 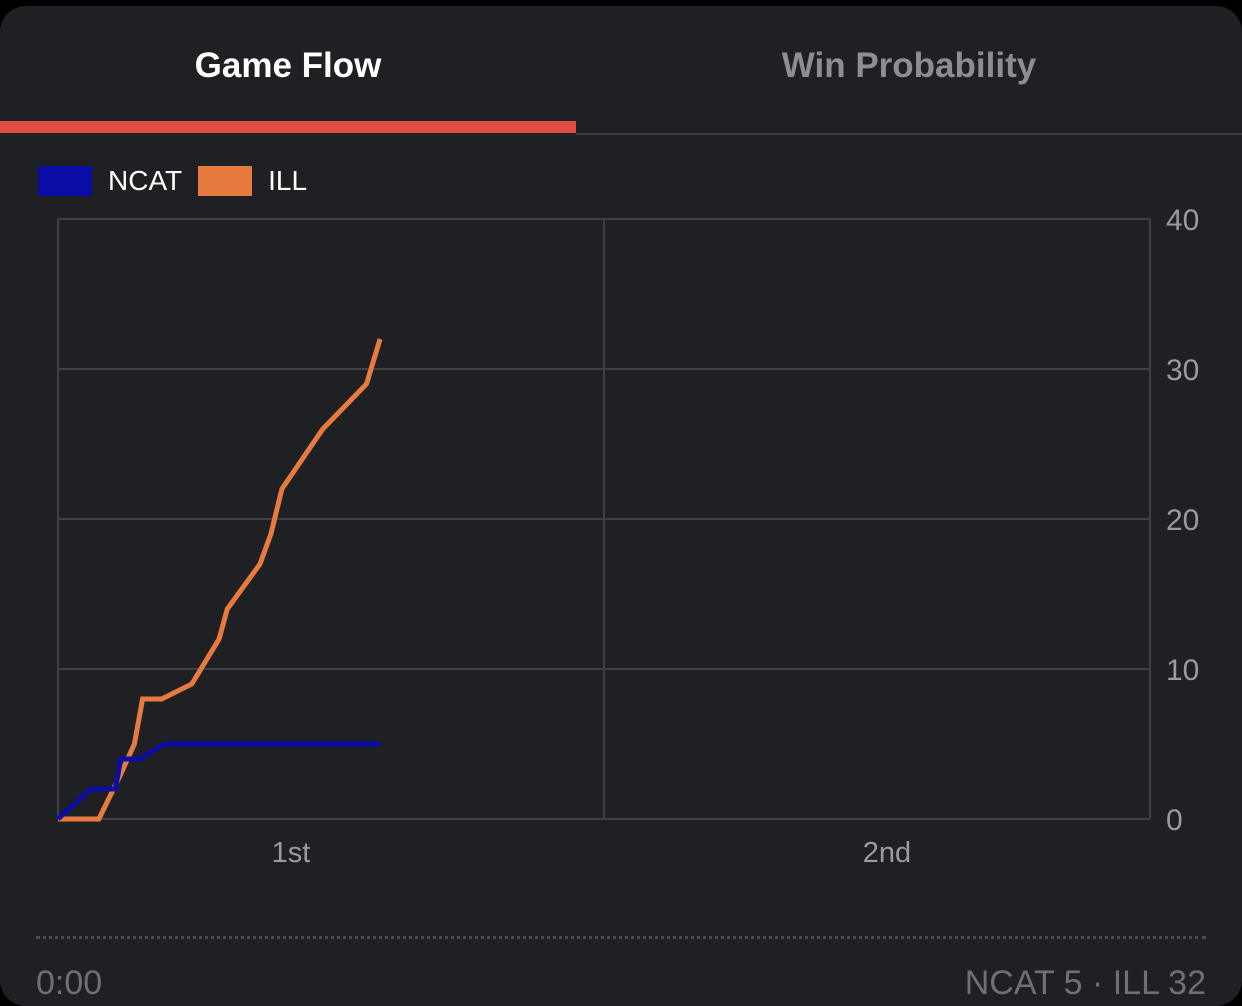 What do you see at coordinates (218, 781) in the screenshot?
I see `series-line-ncat` at bounding box center [218, 781].